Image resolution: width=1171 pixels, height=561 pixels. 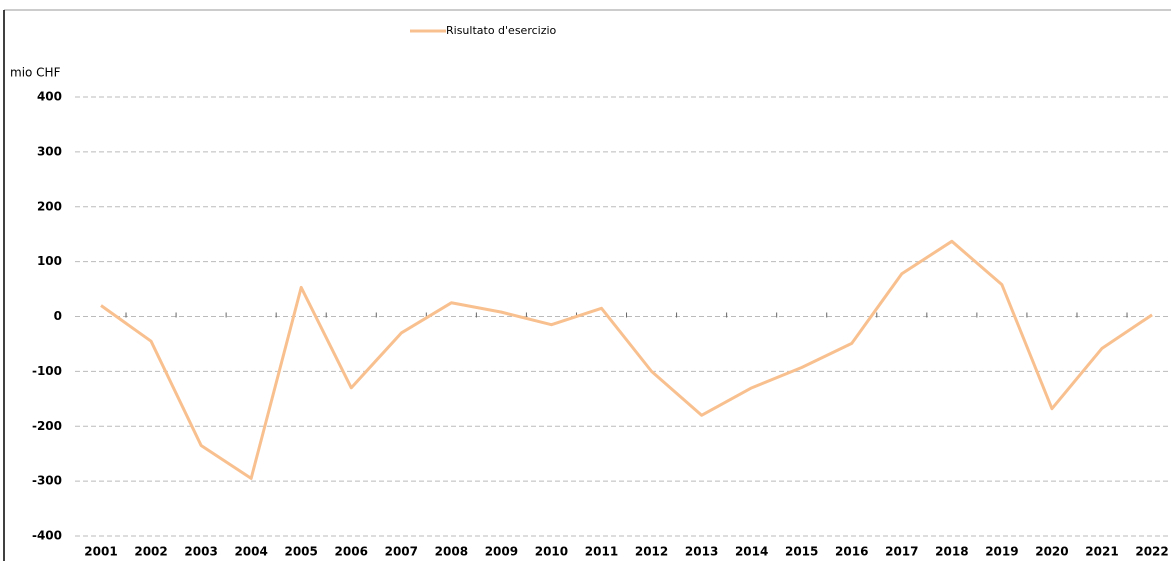 I want to click on y-tick-label: 100, so click(x=49, y=261).